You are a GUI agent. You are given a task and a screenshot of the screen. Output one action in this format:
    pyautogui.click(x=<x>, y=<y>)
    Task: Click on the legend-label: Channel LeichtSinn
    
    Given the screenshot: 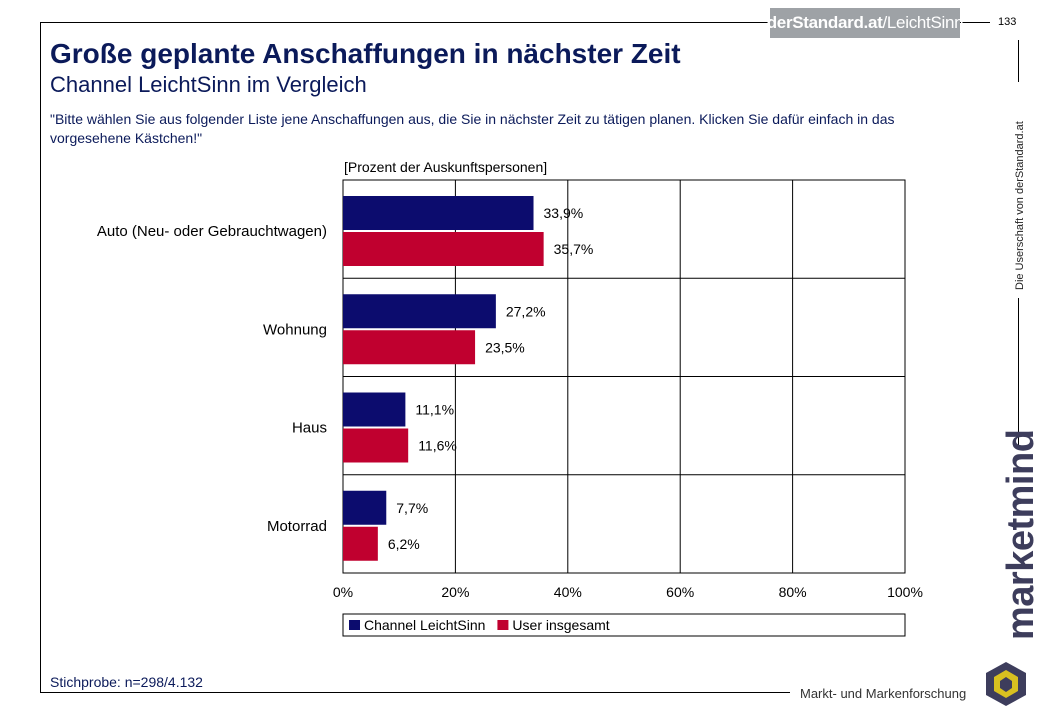 What is the action you would take?
    pyautogui.click(x=424, y=625)
    